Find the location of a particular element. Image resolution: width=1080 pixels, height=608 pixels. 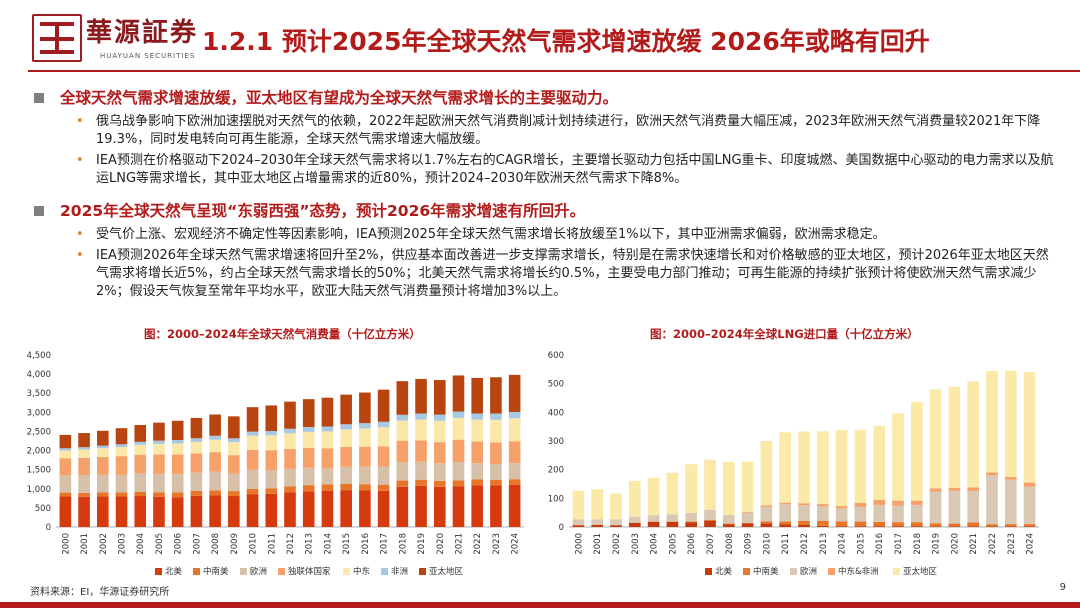

x-tick-label: 2017 is located at coordinates (899, 544).